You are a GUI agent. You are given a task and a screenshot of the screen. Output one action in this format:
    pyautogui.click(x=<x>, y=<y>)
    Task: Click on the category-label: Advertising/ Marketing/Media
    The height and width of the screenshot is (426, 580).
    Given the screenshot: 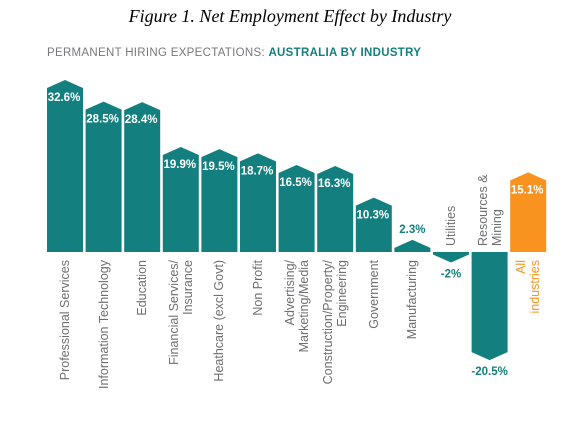 What is the action you would take?
    pyautogui.click(x=296, y=306)
    